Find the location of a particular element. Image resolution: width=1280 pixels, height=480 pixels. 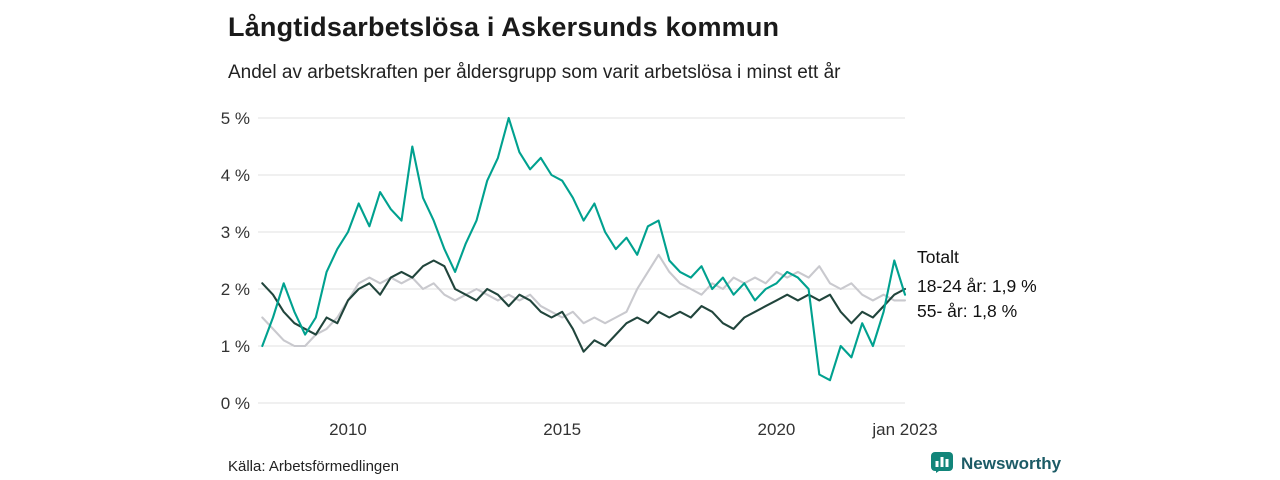

x-tick-label: 2015 is located at coordinates (562, 429).